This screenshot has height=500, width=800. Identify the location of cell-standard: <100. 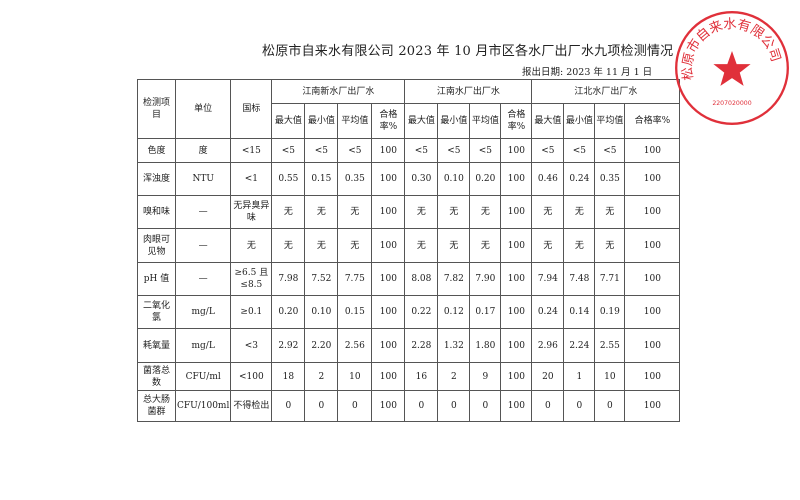
(251, 376).